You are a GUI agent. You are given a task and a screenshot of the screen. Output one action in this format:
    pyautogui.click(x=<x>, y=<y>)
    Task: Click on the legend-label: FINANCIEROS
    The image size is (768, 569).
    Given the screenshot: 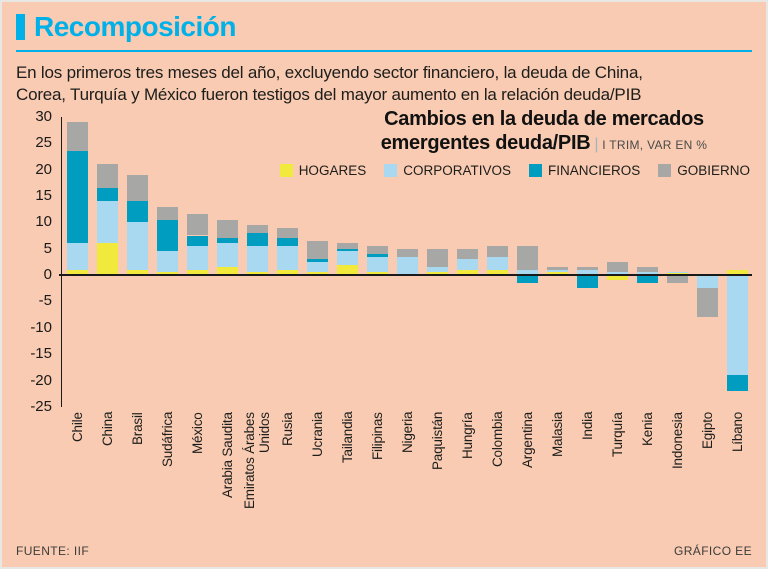 What is the action you would take?
    pyautogui.click(x=594, y=170)
    